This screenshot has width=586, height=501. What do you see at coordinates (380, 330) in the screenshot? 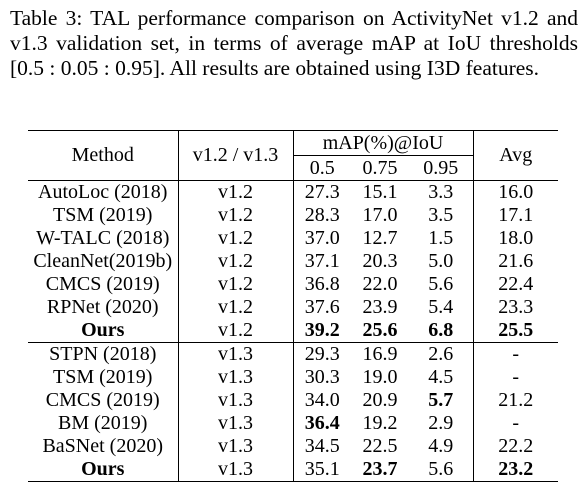
I see `cell-map-0-75: 25.6` at bounding box center [380, 330].